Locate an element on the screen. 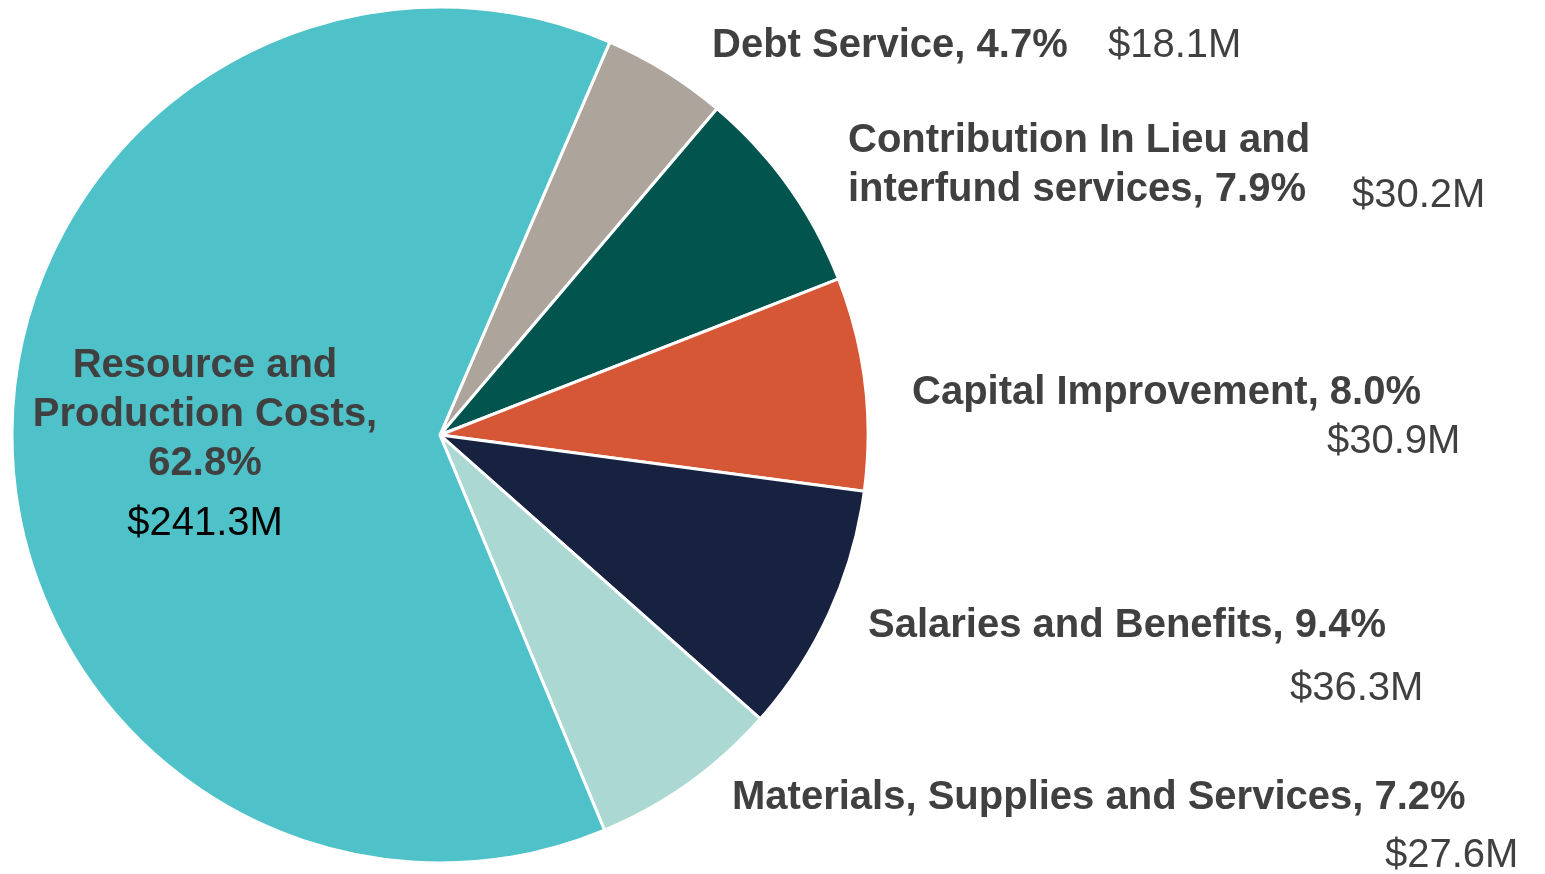 This screenshot has width=1545, height=874. data-label: $30.2M is located at coordinates (1419, 193).